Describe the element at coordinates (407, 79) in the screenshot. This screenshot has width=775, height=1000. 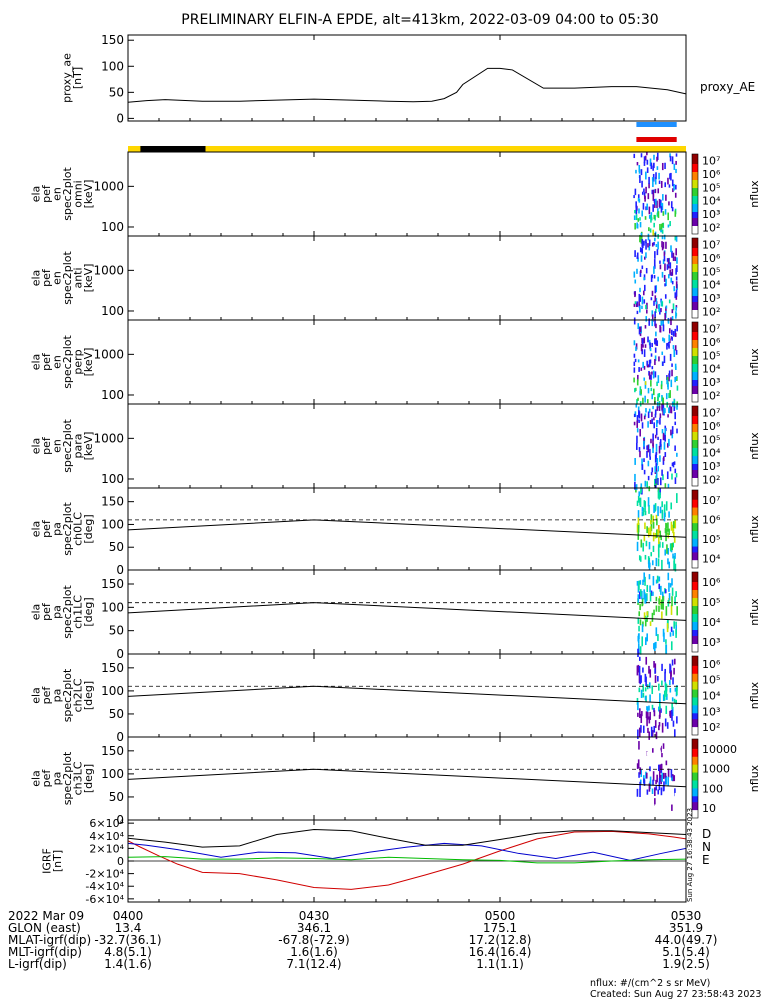
I see `proxy-ae-panel: 0 50 100 150 proxy_ae[nT] proxy_AE` at that location.